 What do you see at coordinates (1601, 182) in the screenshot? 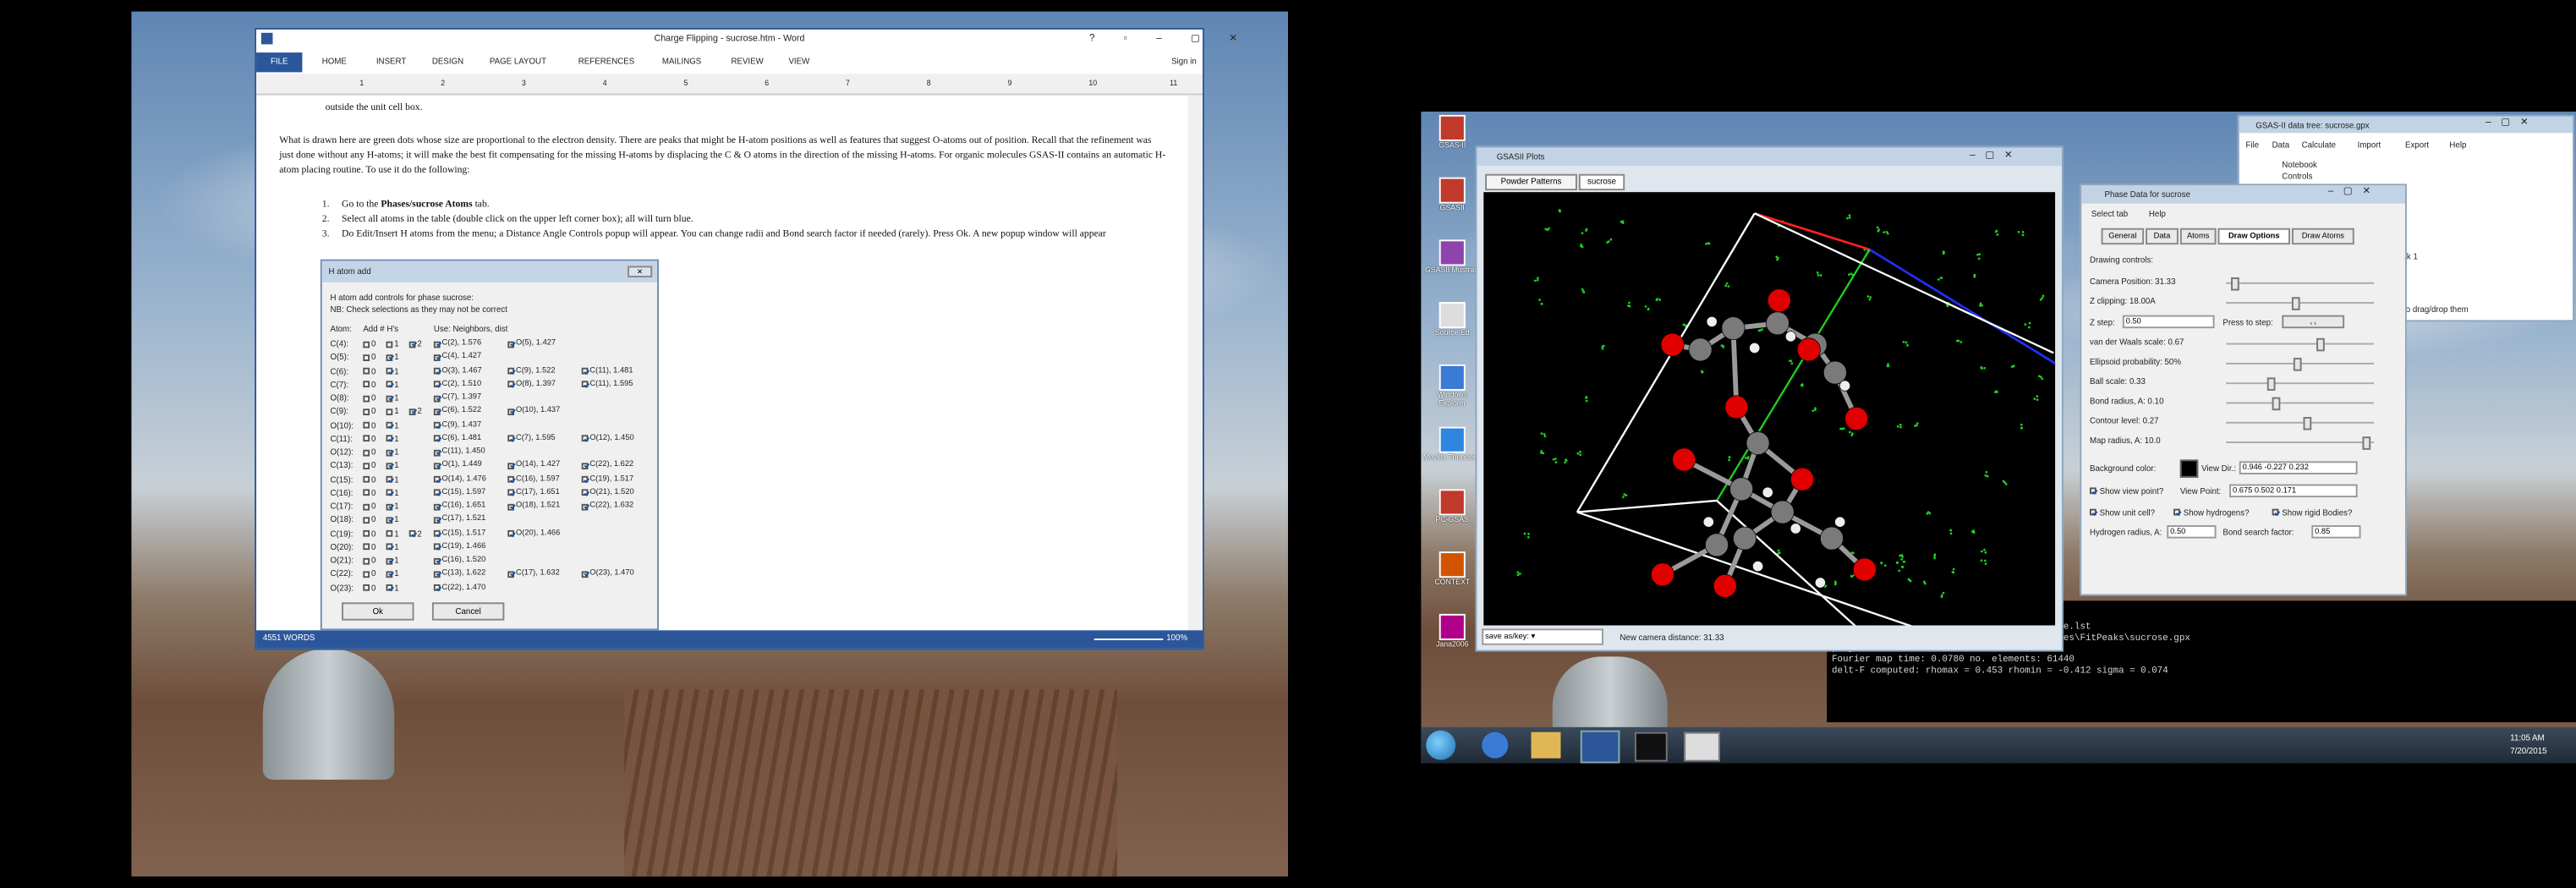
I see `plot-tab: sucrose` at bounding box center [1601, 182].